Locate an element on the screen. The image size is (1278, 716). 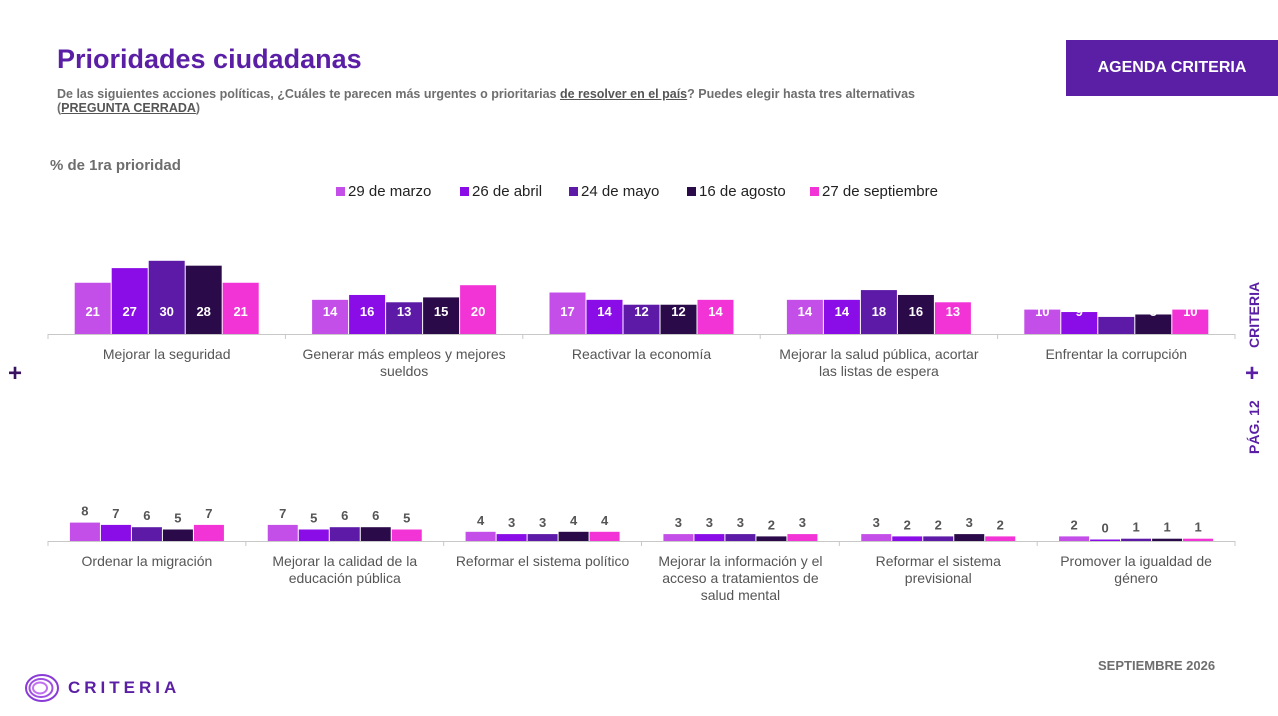
data-label: 18 is located at coordinates (879, 311).